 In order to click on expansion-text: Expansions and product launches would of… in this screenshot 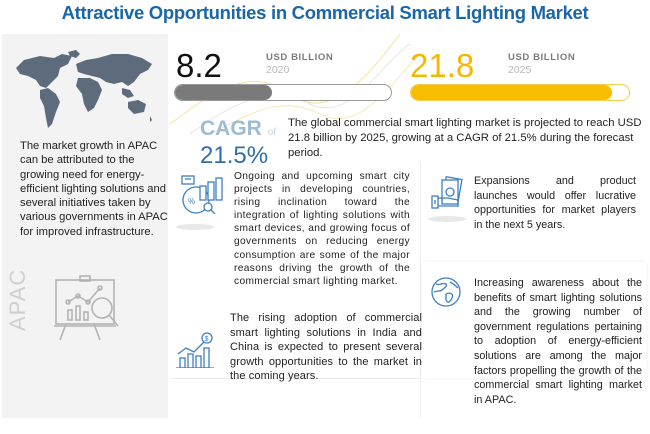, I will do `click(555, 203)`.